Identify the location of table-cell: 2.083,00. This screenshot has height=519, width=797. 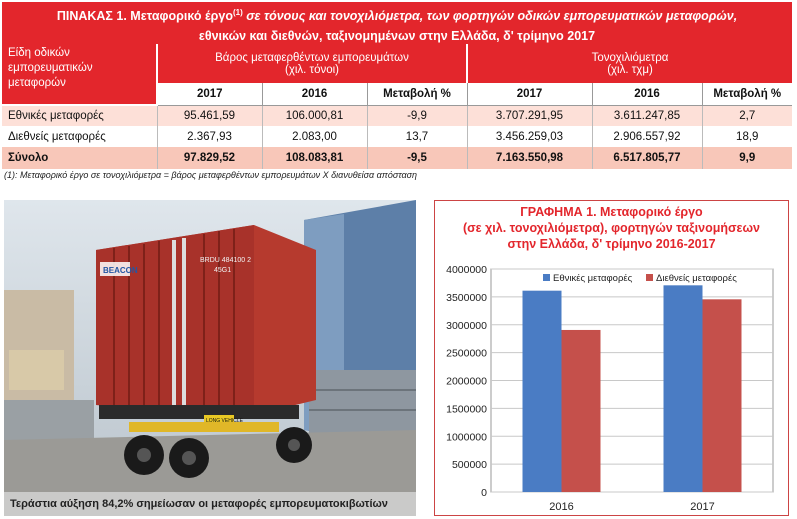
(314, 136).